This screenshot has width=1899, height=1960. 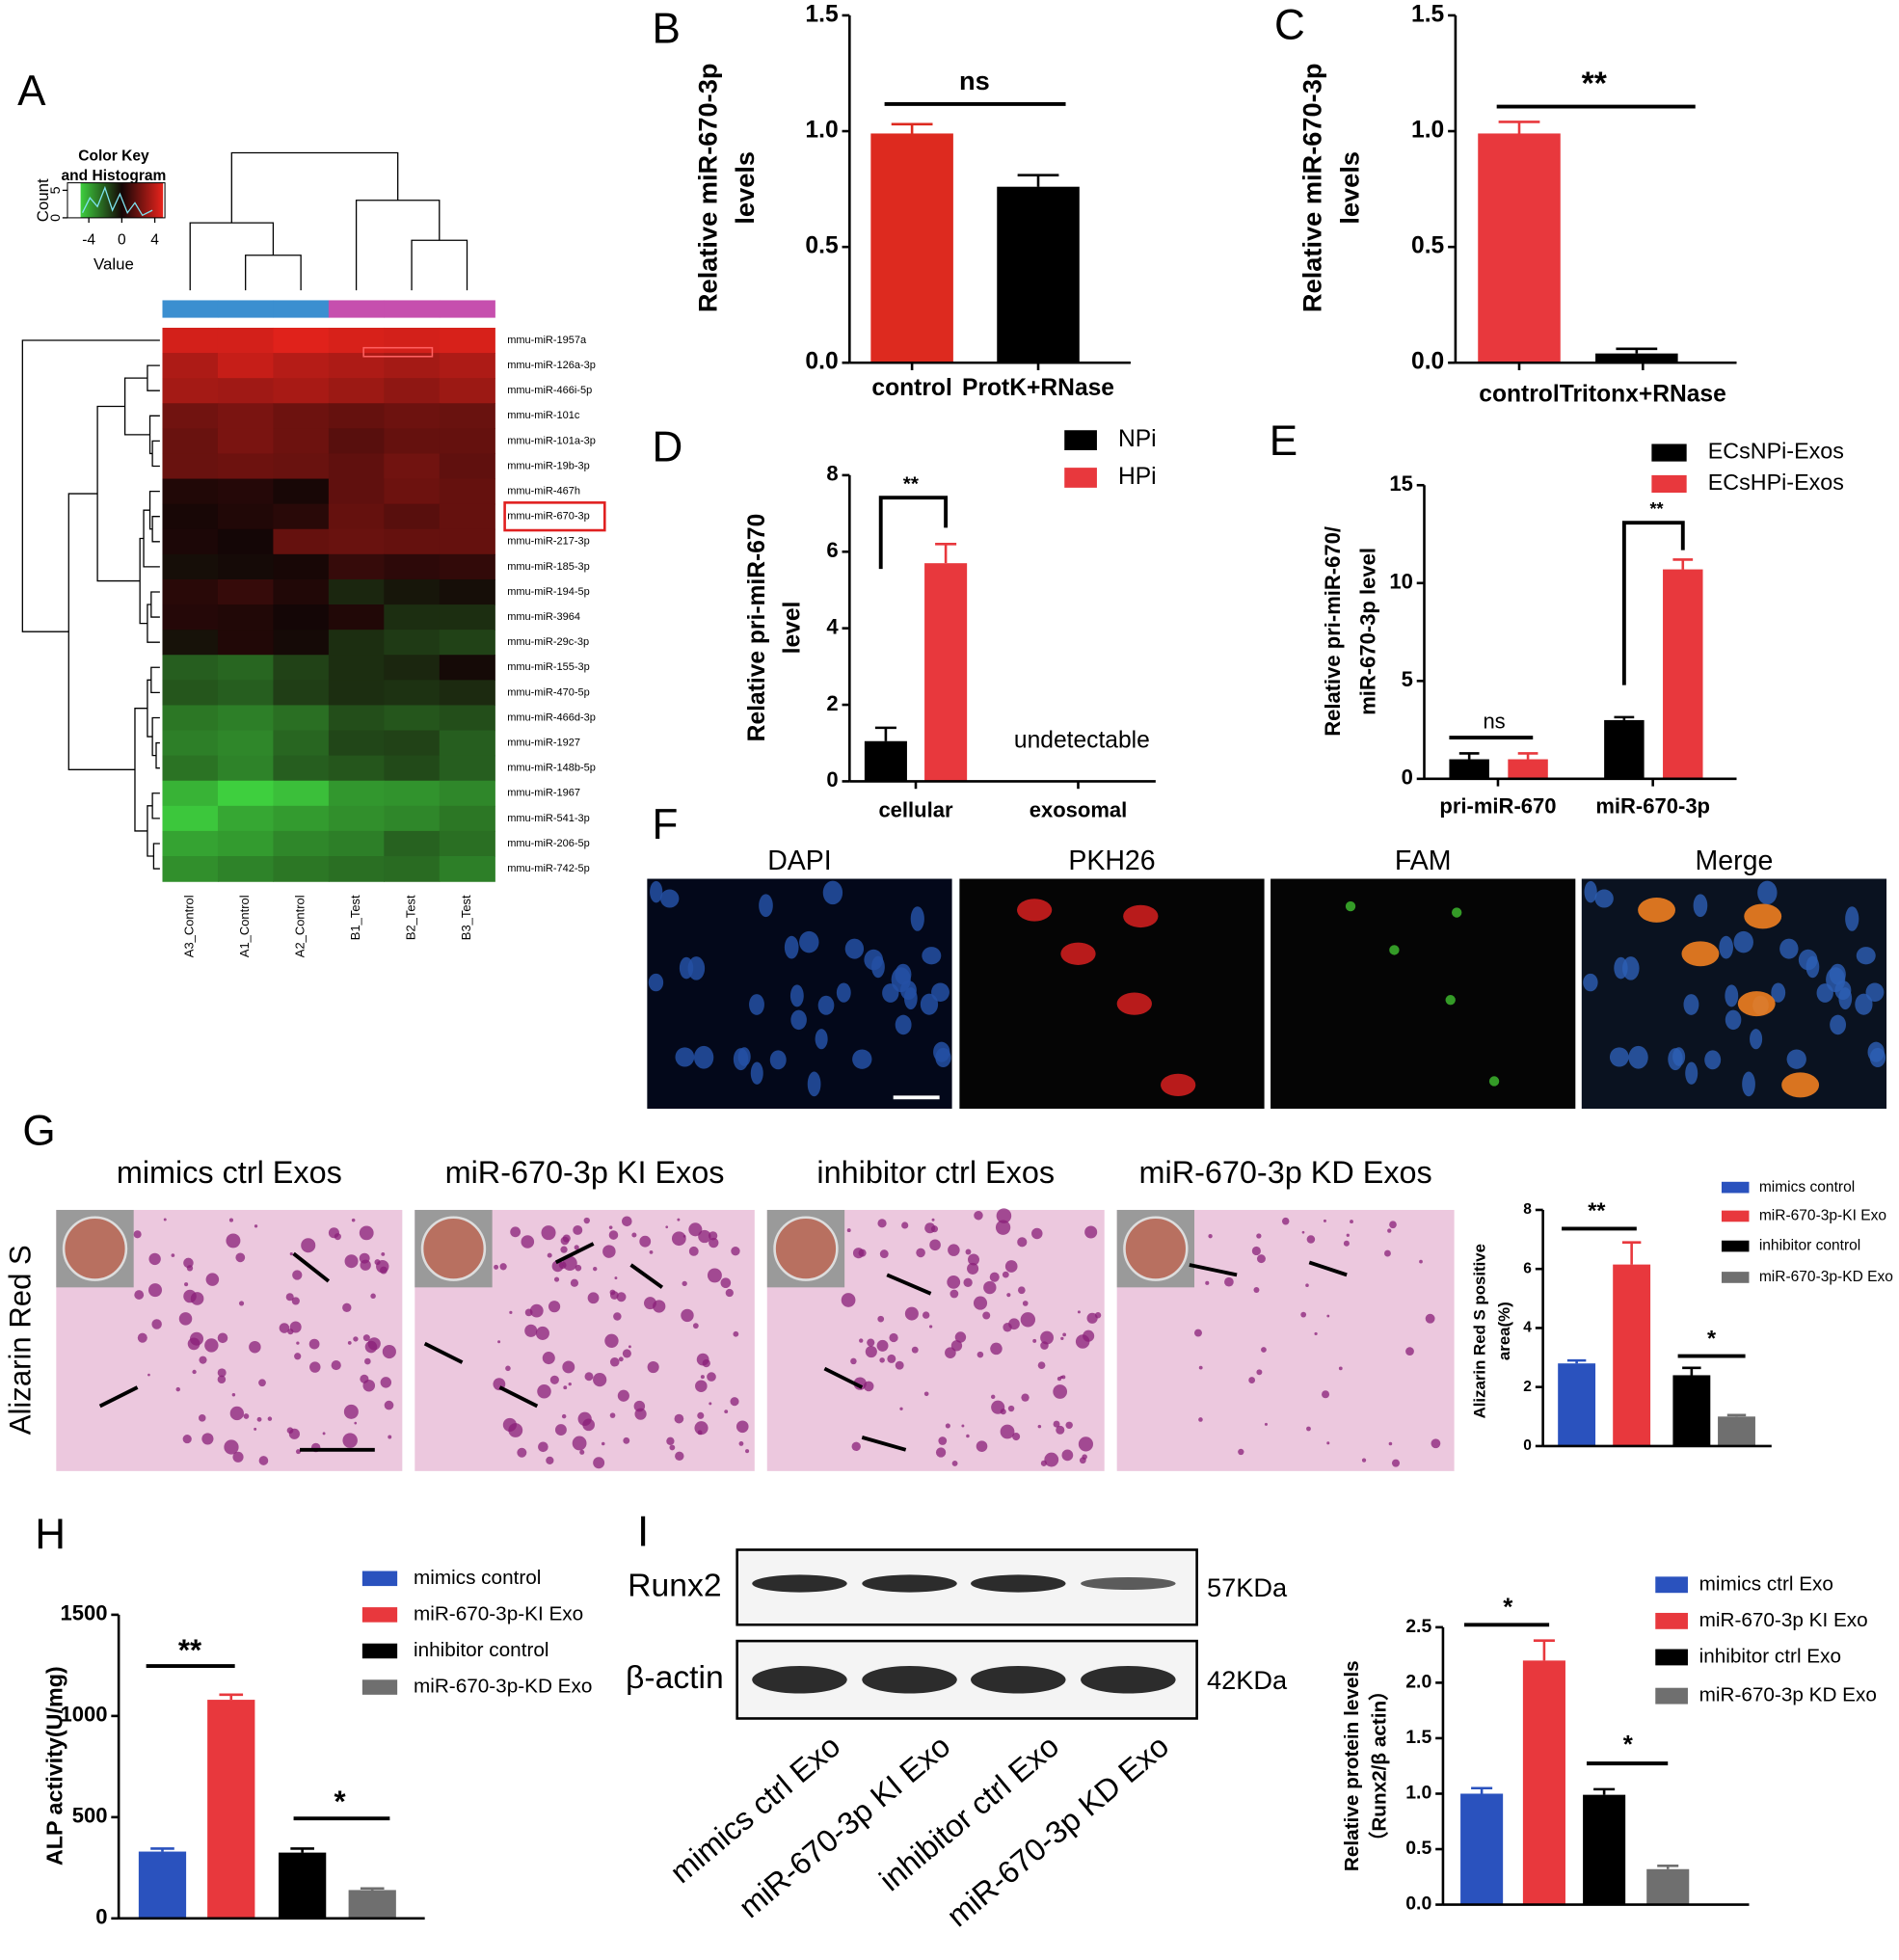 I want to click on panel-letter: A, so click(x=32, y=91).